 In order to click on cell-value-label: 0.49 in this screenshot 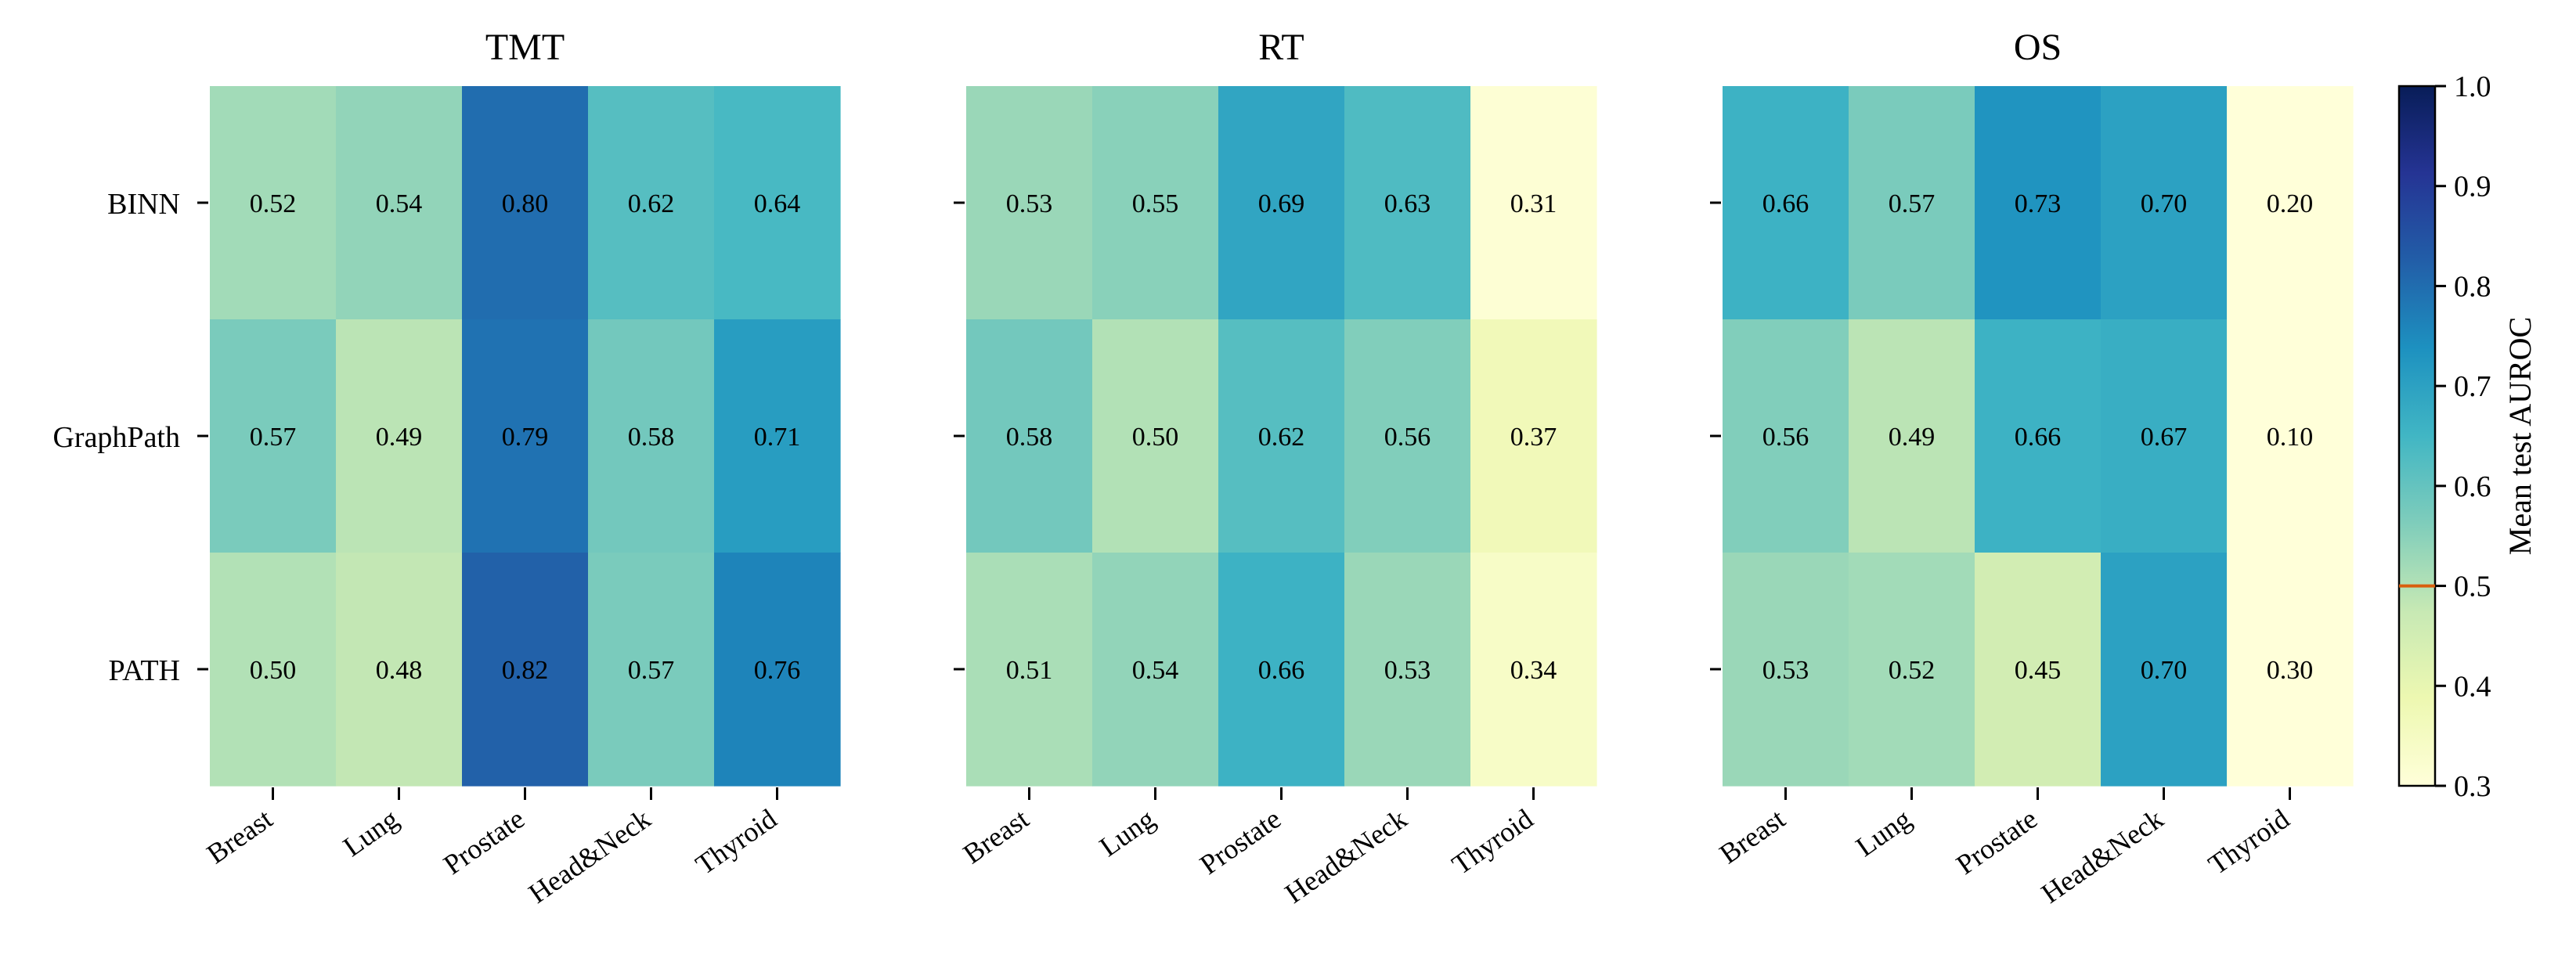, I will do `click(399, 437)`.